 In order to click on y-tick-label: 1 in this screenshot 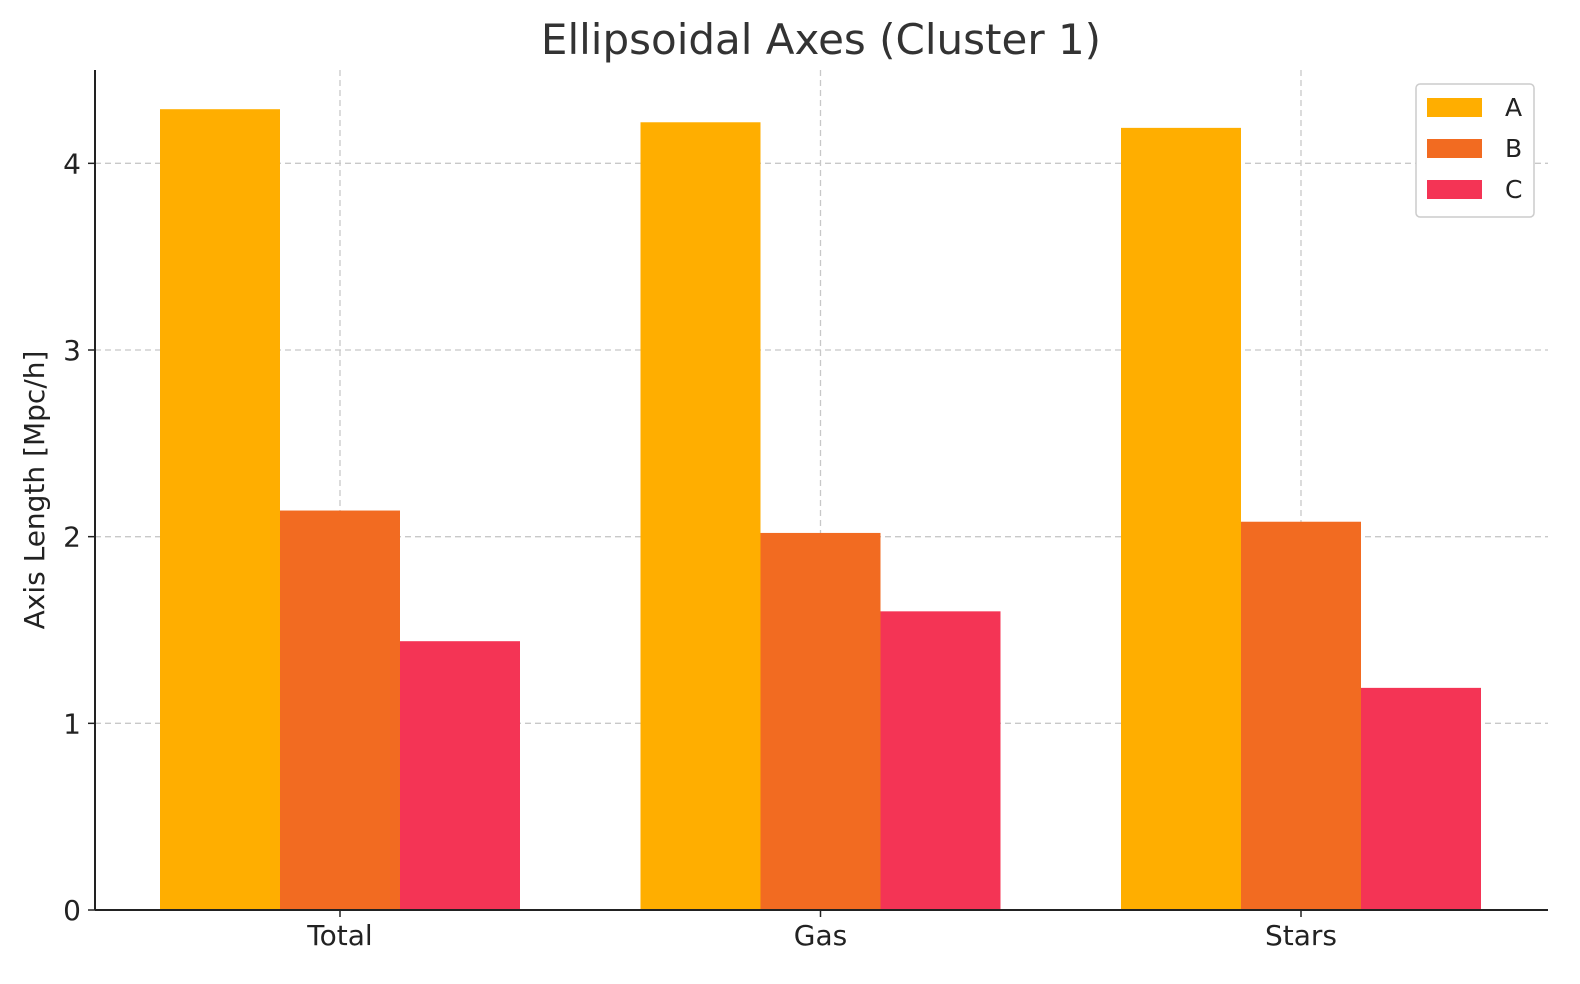, I will do `click(72, 723)`.